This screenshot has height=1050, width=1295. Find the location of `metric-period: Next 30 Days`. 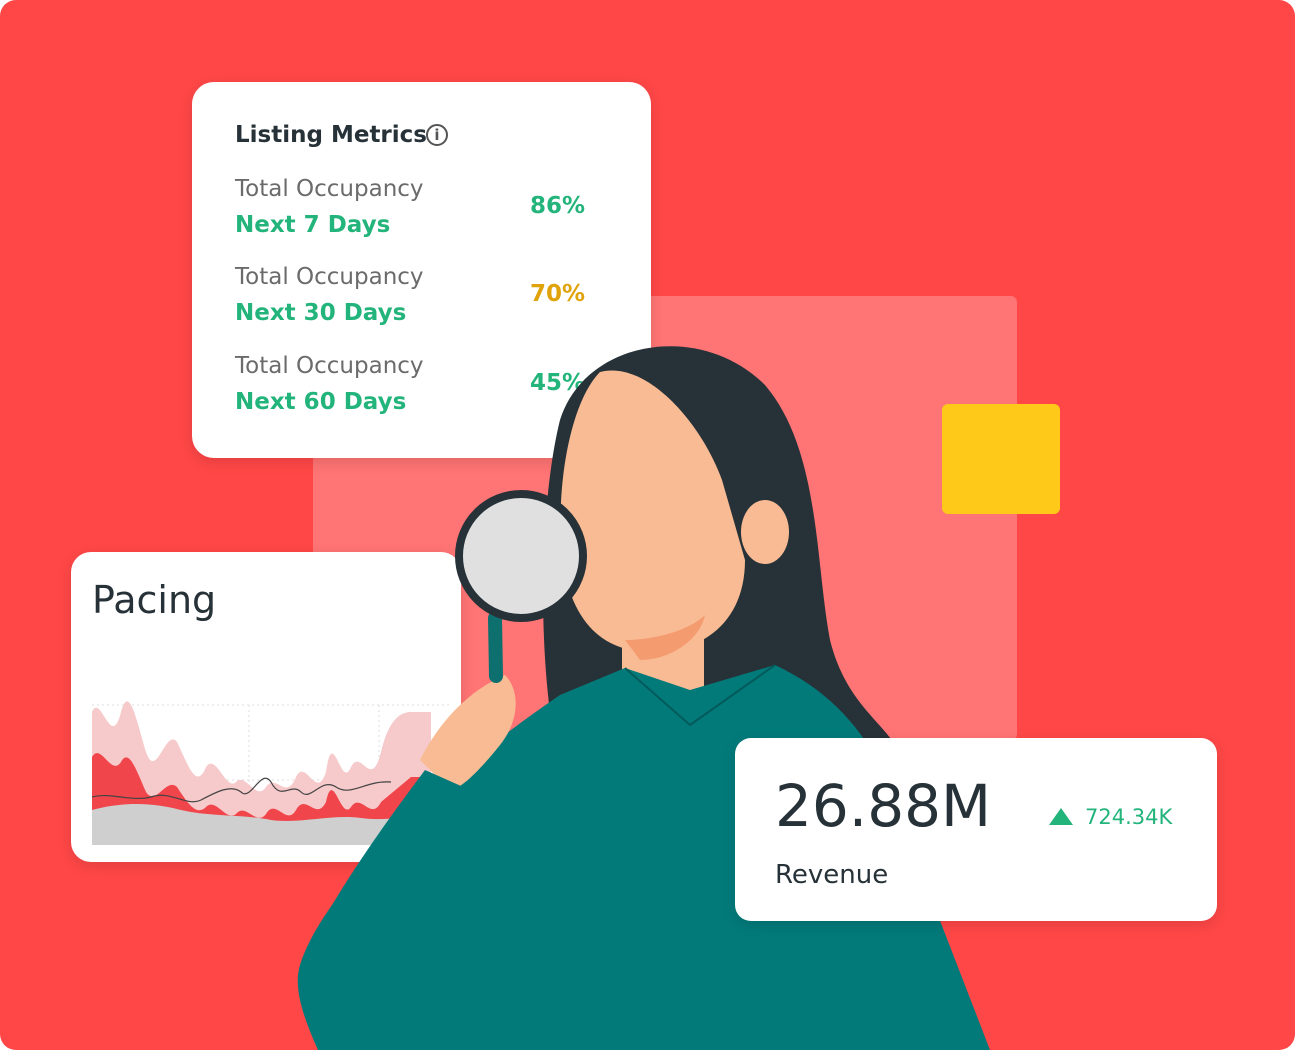

metric-period: Next 30 Days is located at coordinates (321, 313).